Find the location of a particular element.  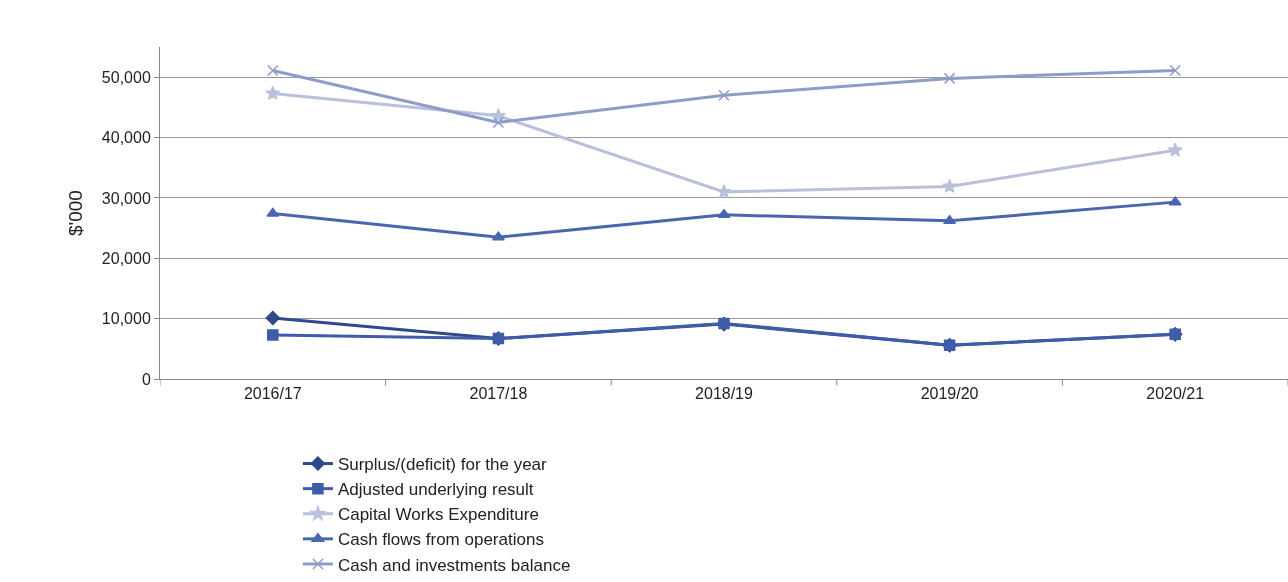

y-axis-title: $'000 is located at coordinates (75, 213).